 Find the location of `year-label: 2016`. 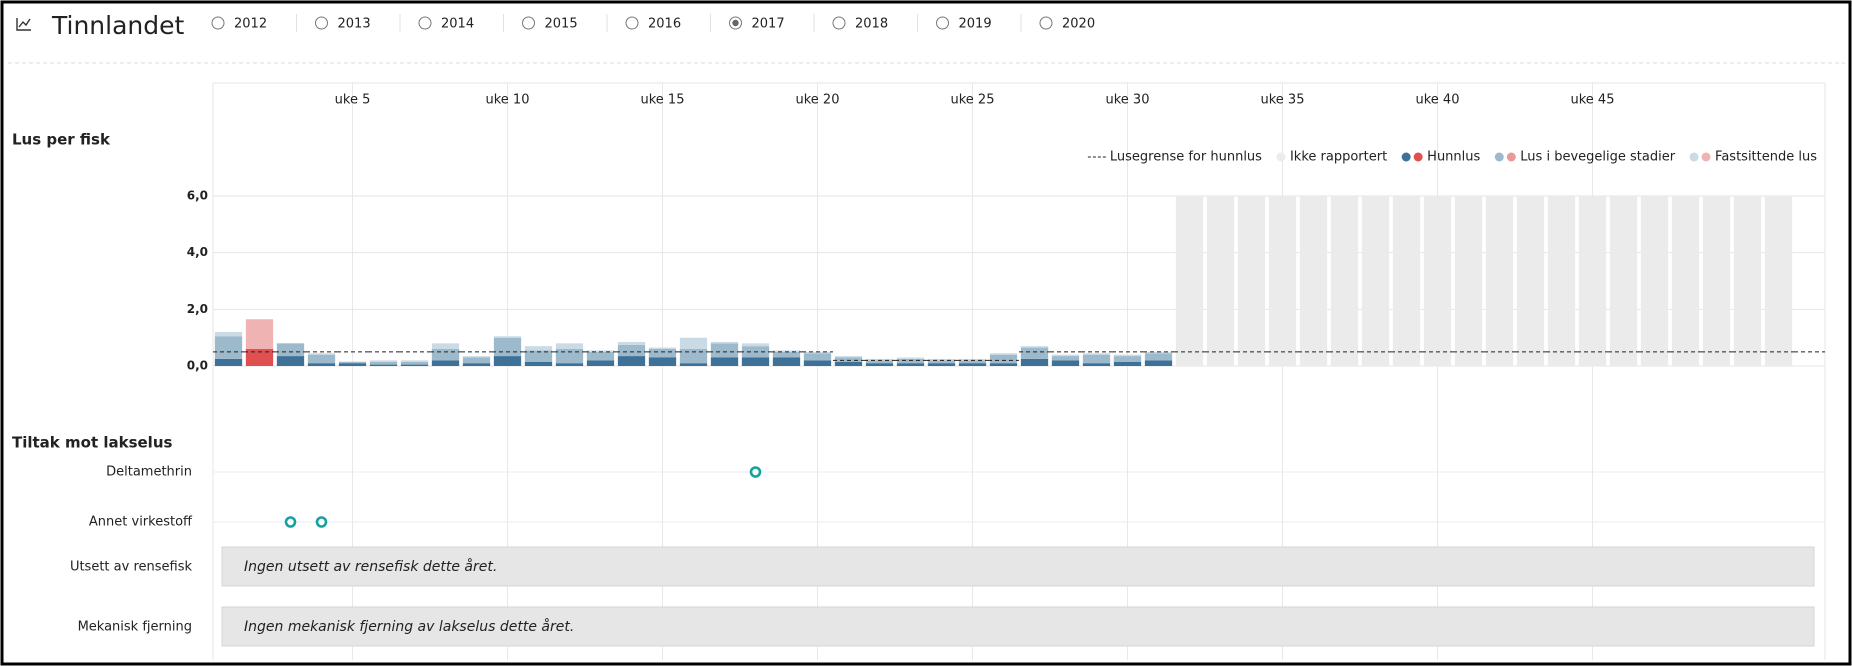

year-label: 2016 is located at coordinates (664, 24).